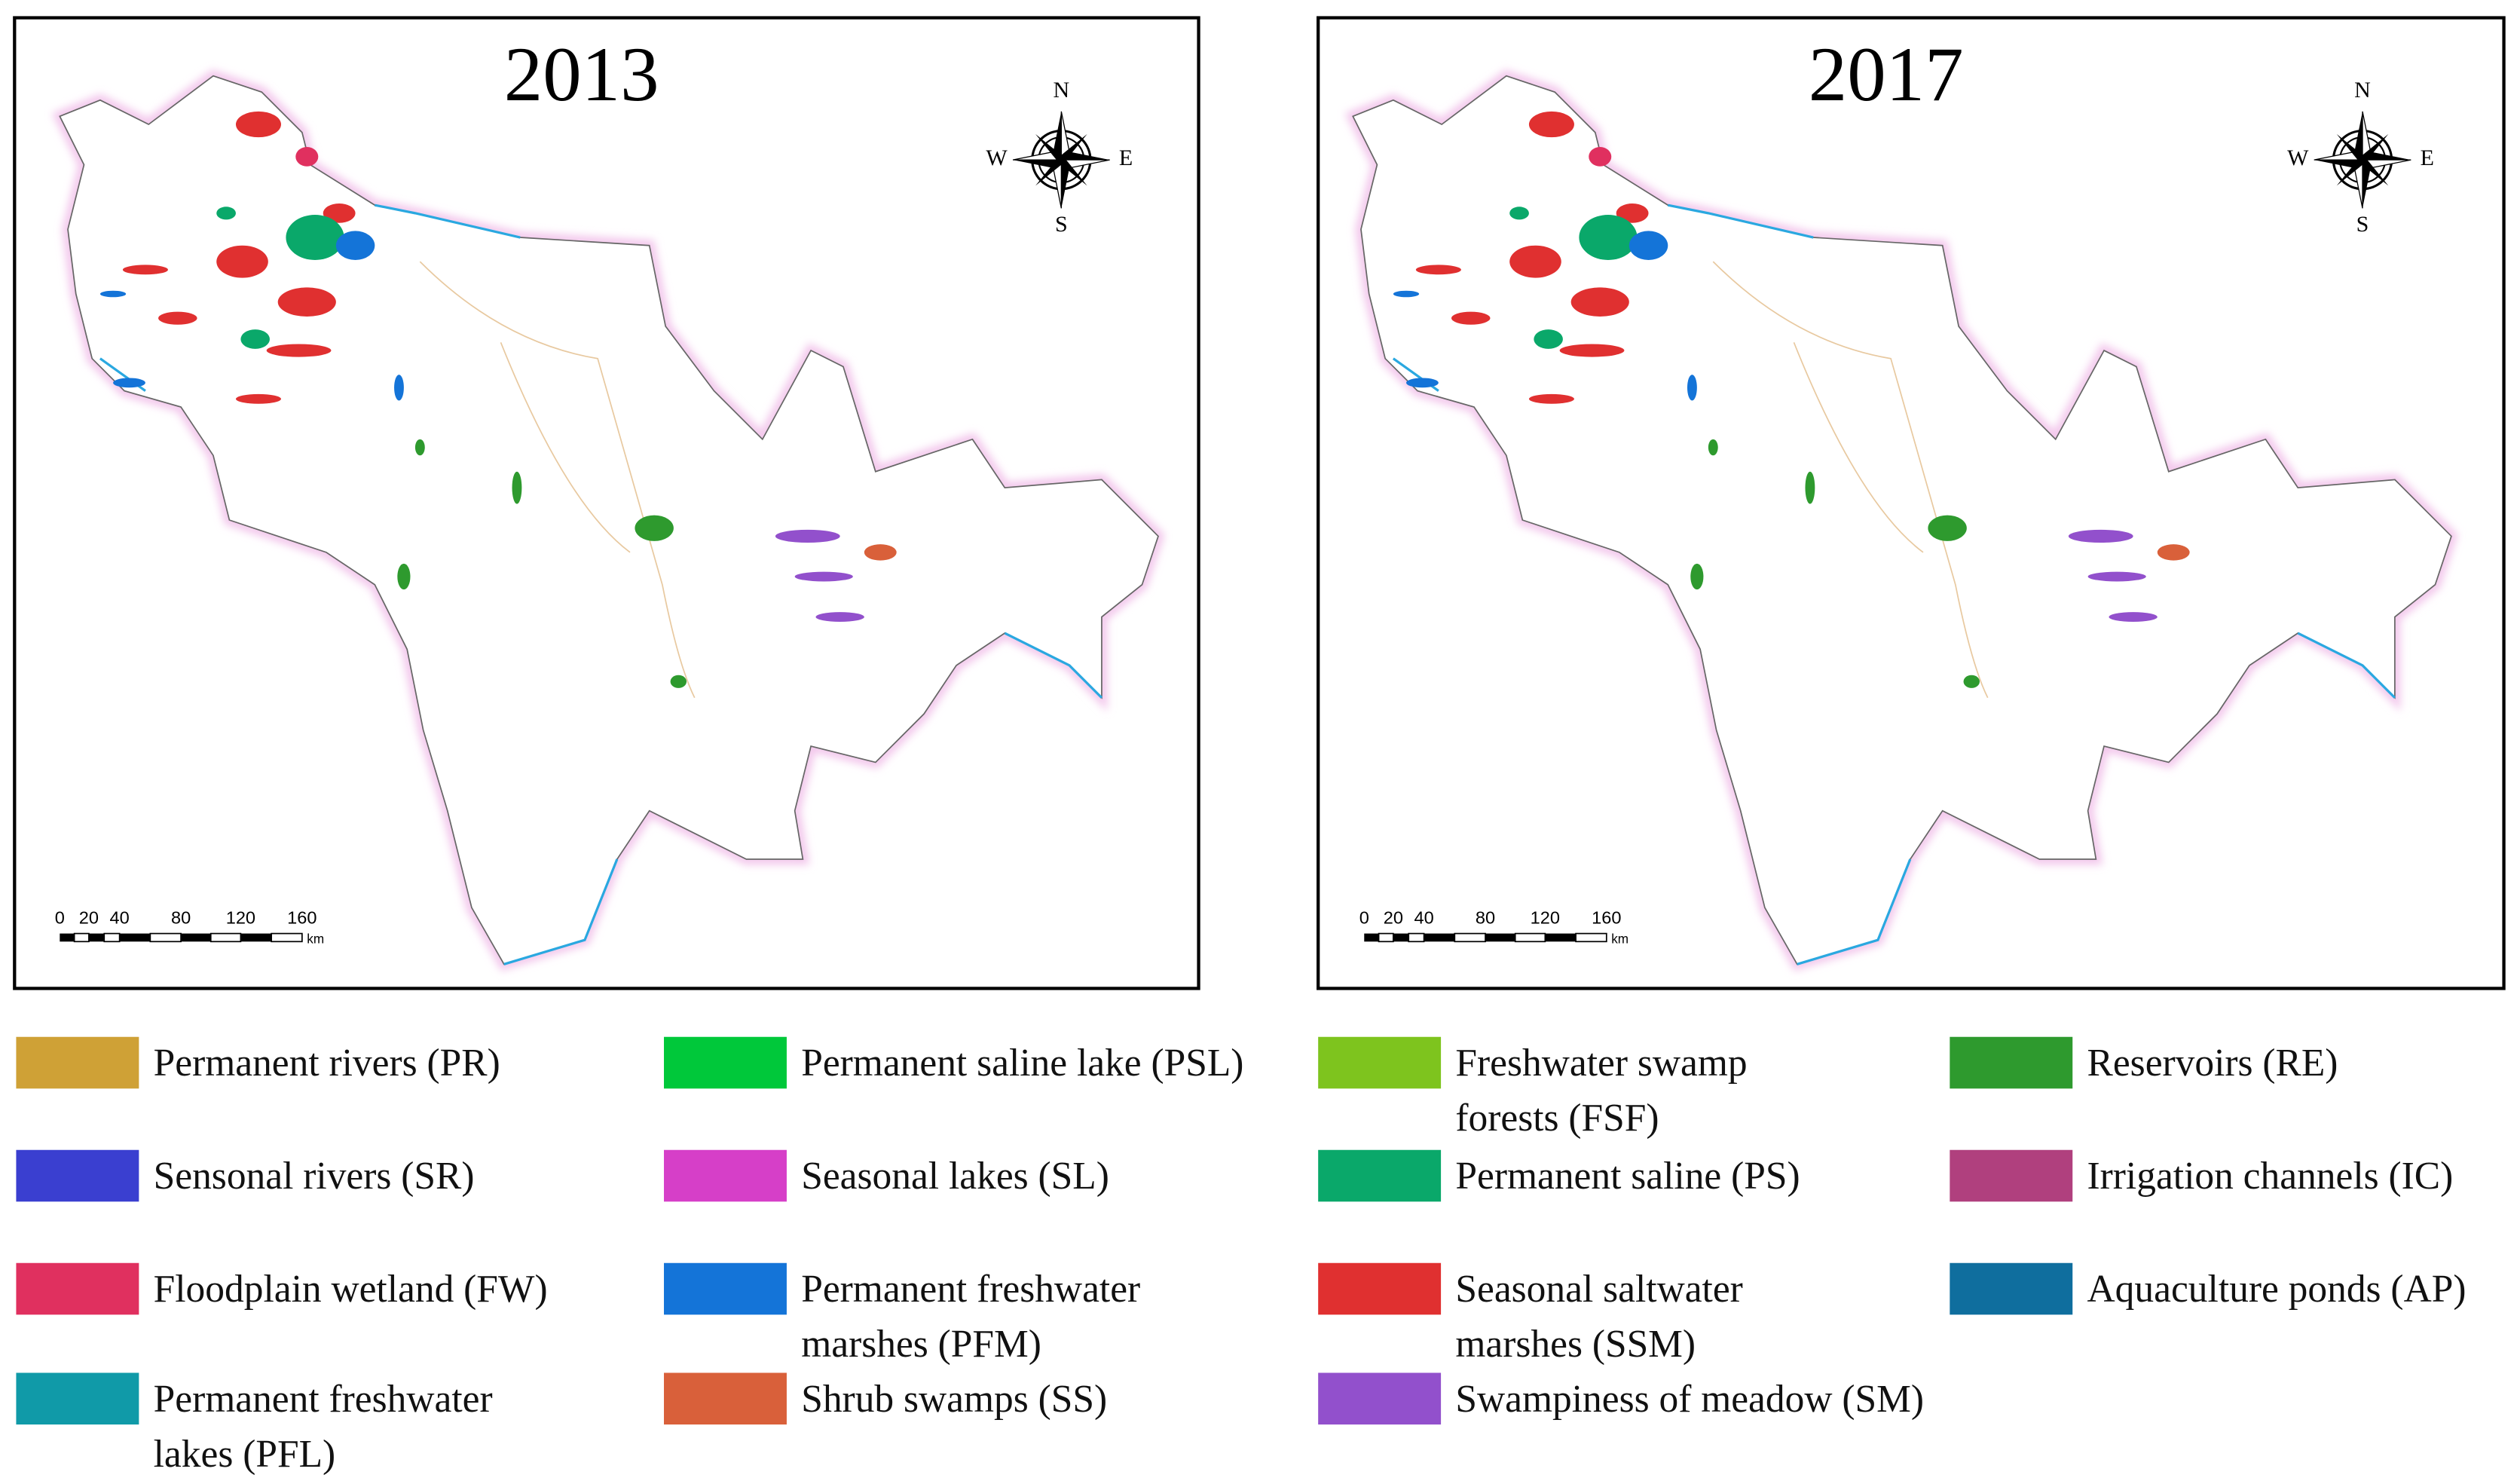 This screenshot has width=2520, height=1481. What do you see at coordinates (1598, 1318) in the screenshot?
I see `legend-label: Seasonal saltwater marshes (SSM)` at bounding box center [1598, 1318].